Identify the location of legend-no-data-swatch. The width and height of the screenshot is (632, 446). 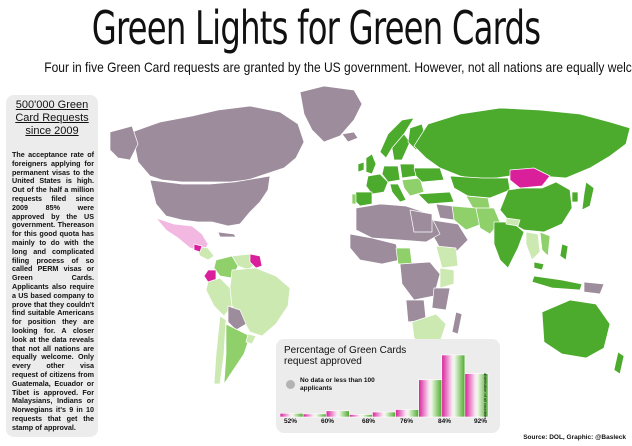
(290, 384).